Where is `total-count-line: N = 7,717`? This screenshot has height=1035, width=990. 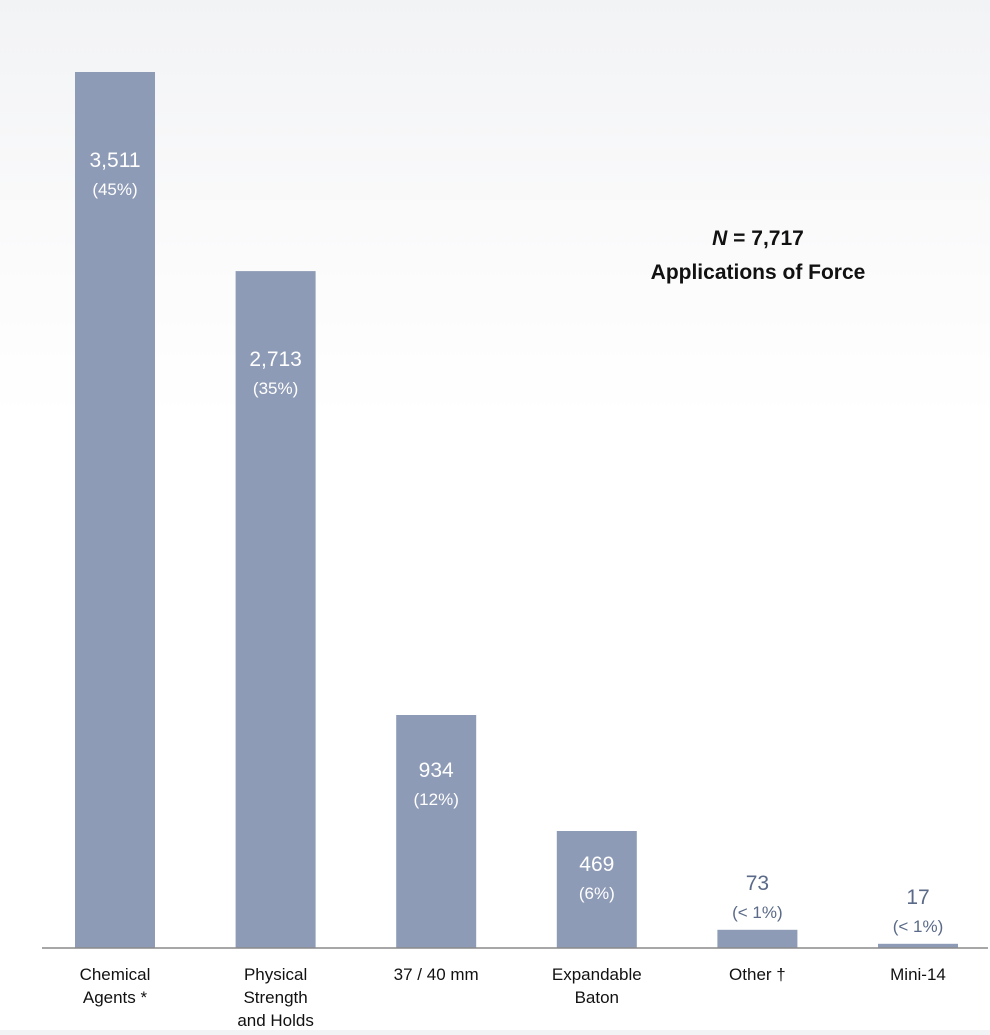
total-count-line: N = 7,717 is located at coordinates (758, 239).